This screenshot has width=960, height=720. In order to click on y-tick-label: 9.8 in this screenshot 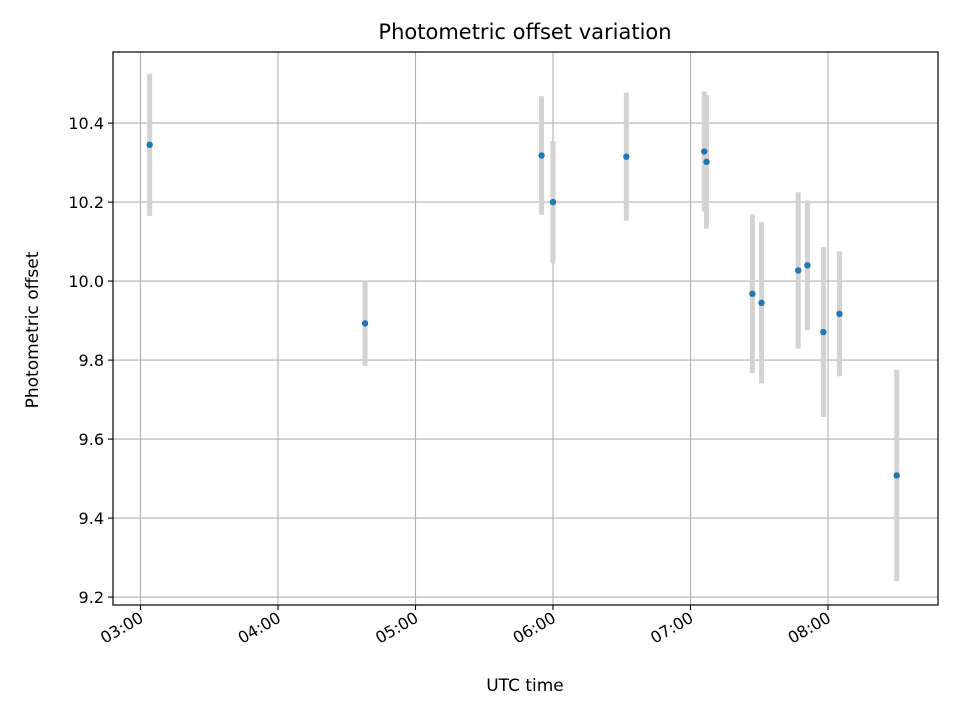, I will do `click(91, 360)`.